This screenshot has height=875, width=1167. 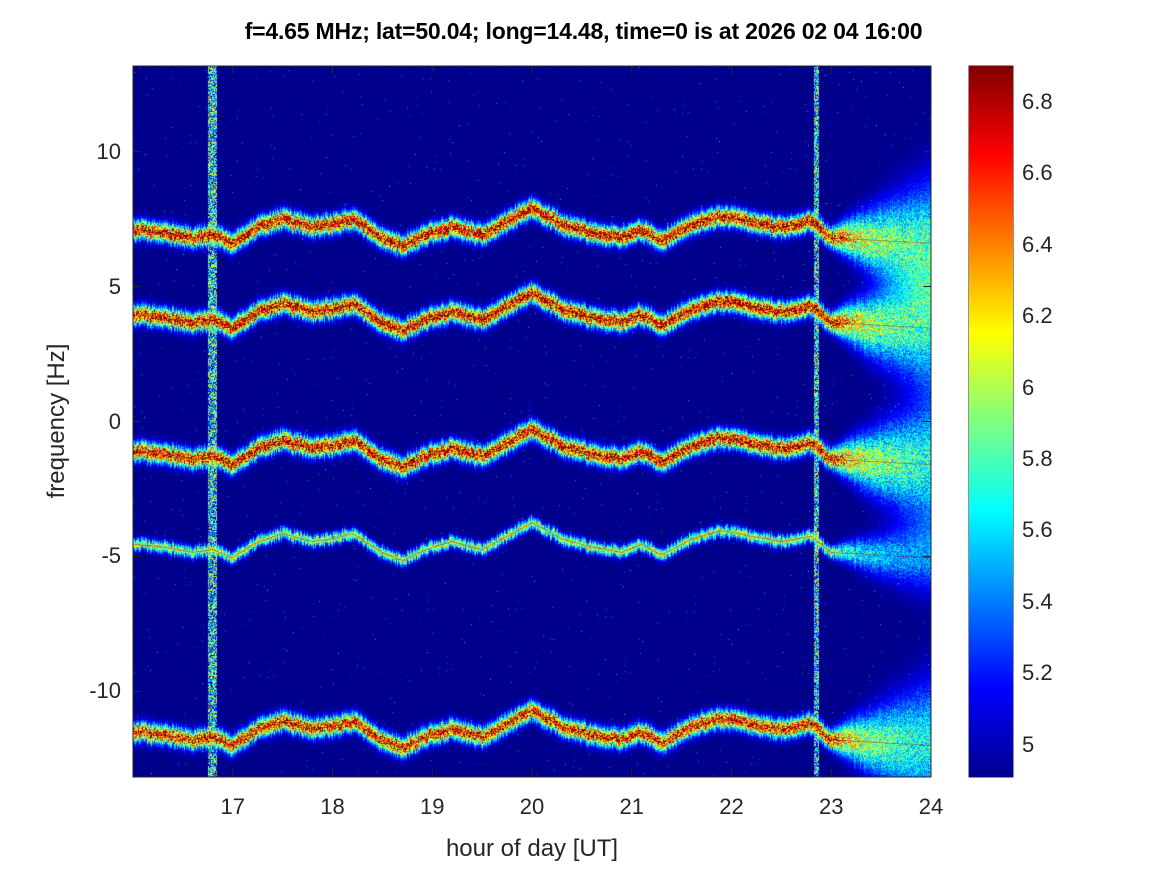 What do you see at coordinates (931, 806) in the screenshot?
I see `x-tick-label: 24` at bounding box center [931, 806].